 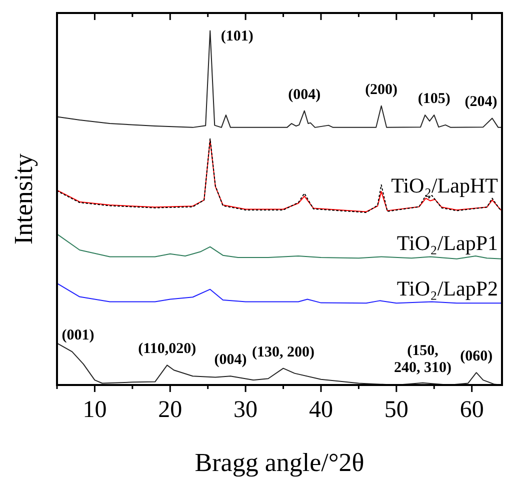 I want to click on annotation: (150, 240, 310), so click(x=423, y=359).